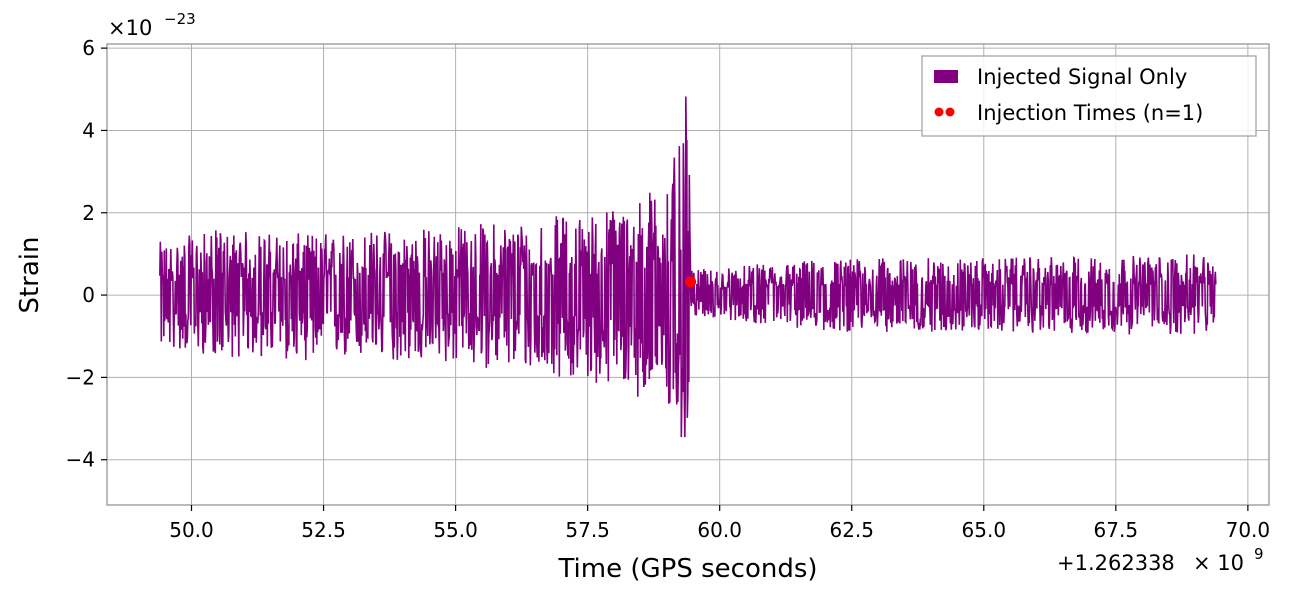 This screenshot has height=598, width=1289. What do you see at coordinates (984, 530) in the screenshot?
I see `x-tick-label: 65.0` at bounding box center [984, 530].